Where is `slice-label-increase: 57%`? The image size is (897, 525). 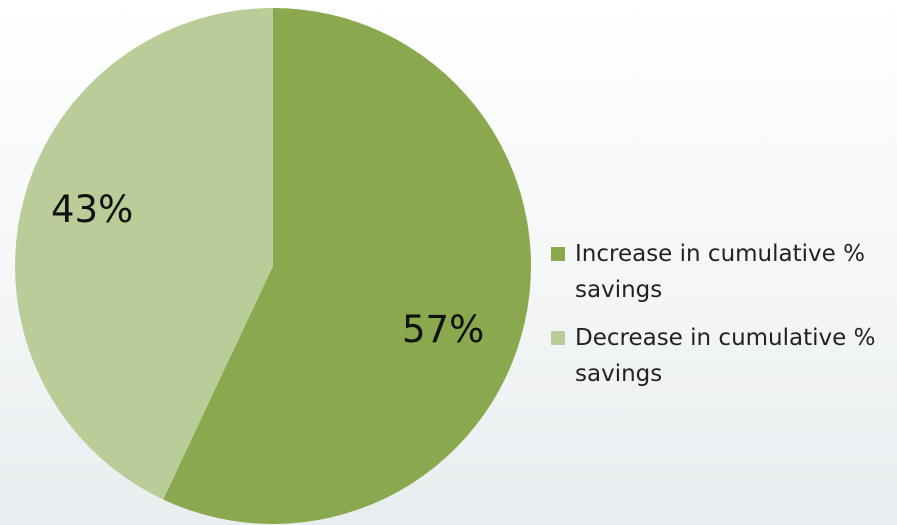 slice-label-increase: 57% is located at coordinates (443, 329).